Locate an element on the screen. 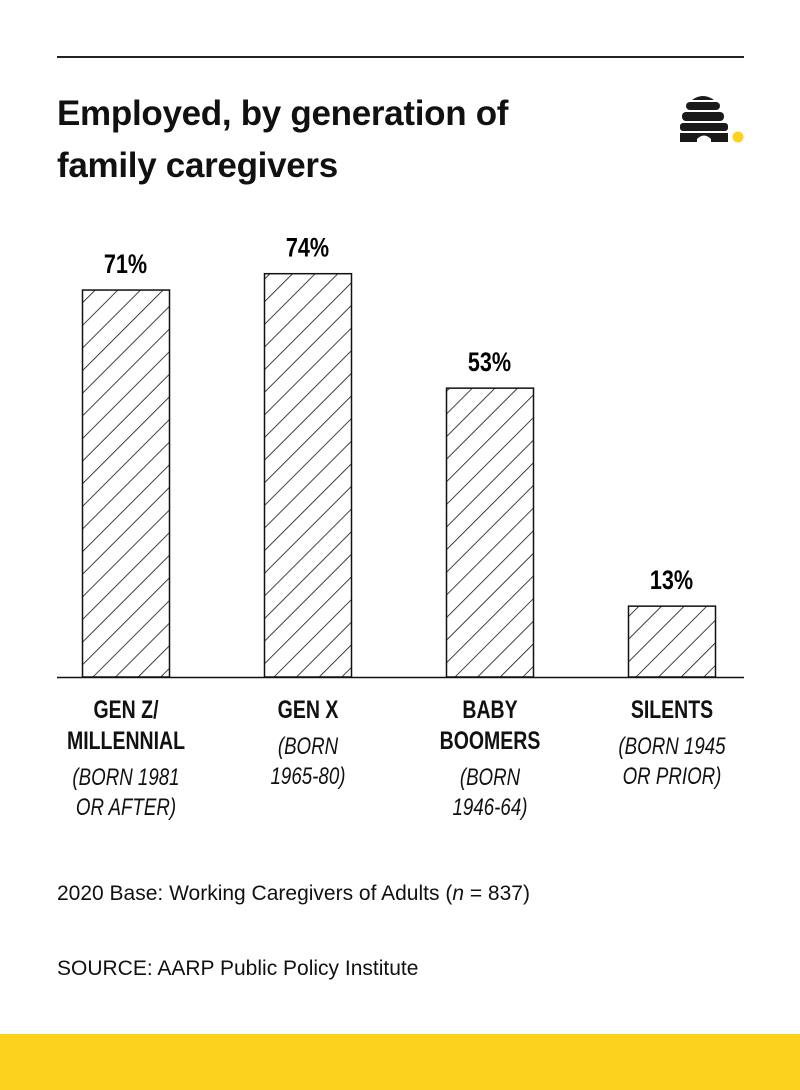 This screenshot has width=800, height=1090. category-label: BABY BOOMERS (BORN 1946-64) is located at coordinates (489, 759).